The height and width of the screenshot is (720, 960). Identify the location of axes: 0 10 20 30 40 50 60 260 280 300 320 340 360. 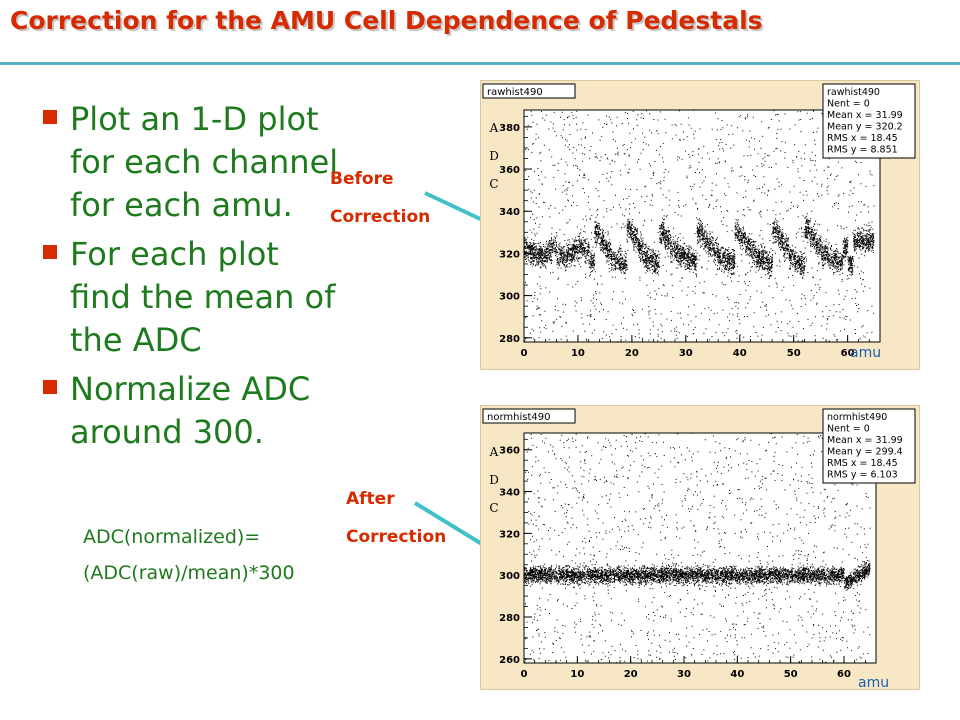
(688, 559).